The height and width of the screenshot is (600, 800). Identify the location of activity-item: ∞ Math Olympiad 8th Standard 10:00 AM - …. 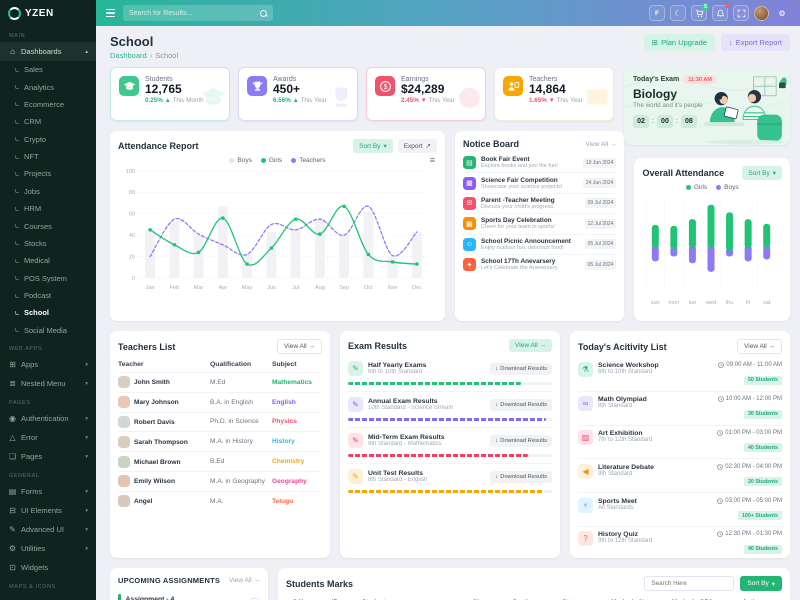
(680, 407).